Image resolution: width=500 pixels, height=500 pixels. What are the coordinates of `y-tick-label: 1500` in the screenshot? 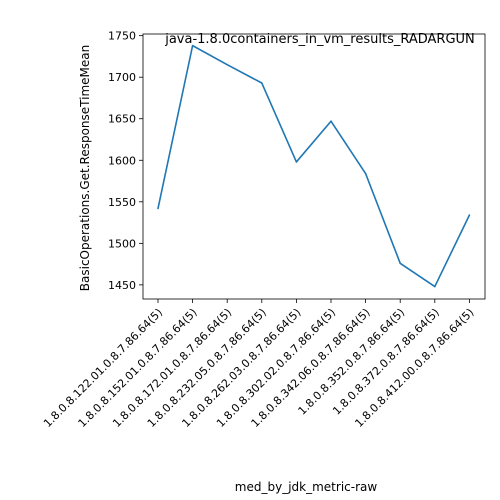 It's located at (122, 243).